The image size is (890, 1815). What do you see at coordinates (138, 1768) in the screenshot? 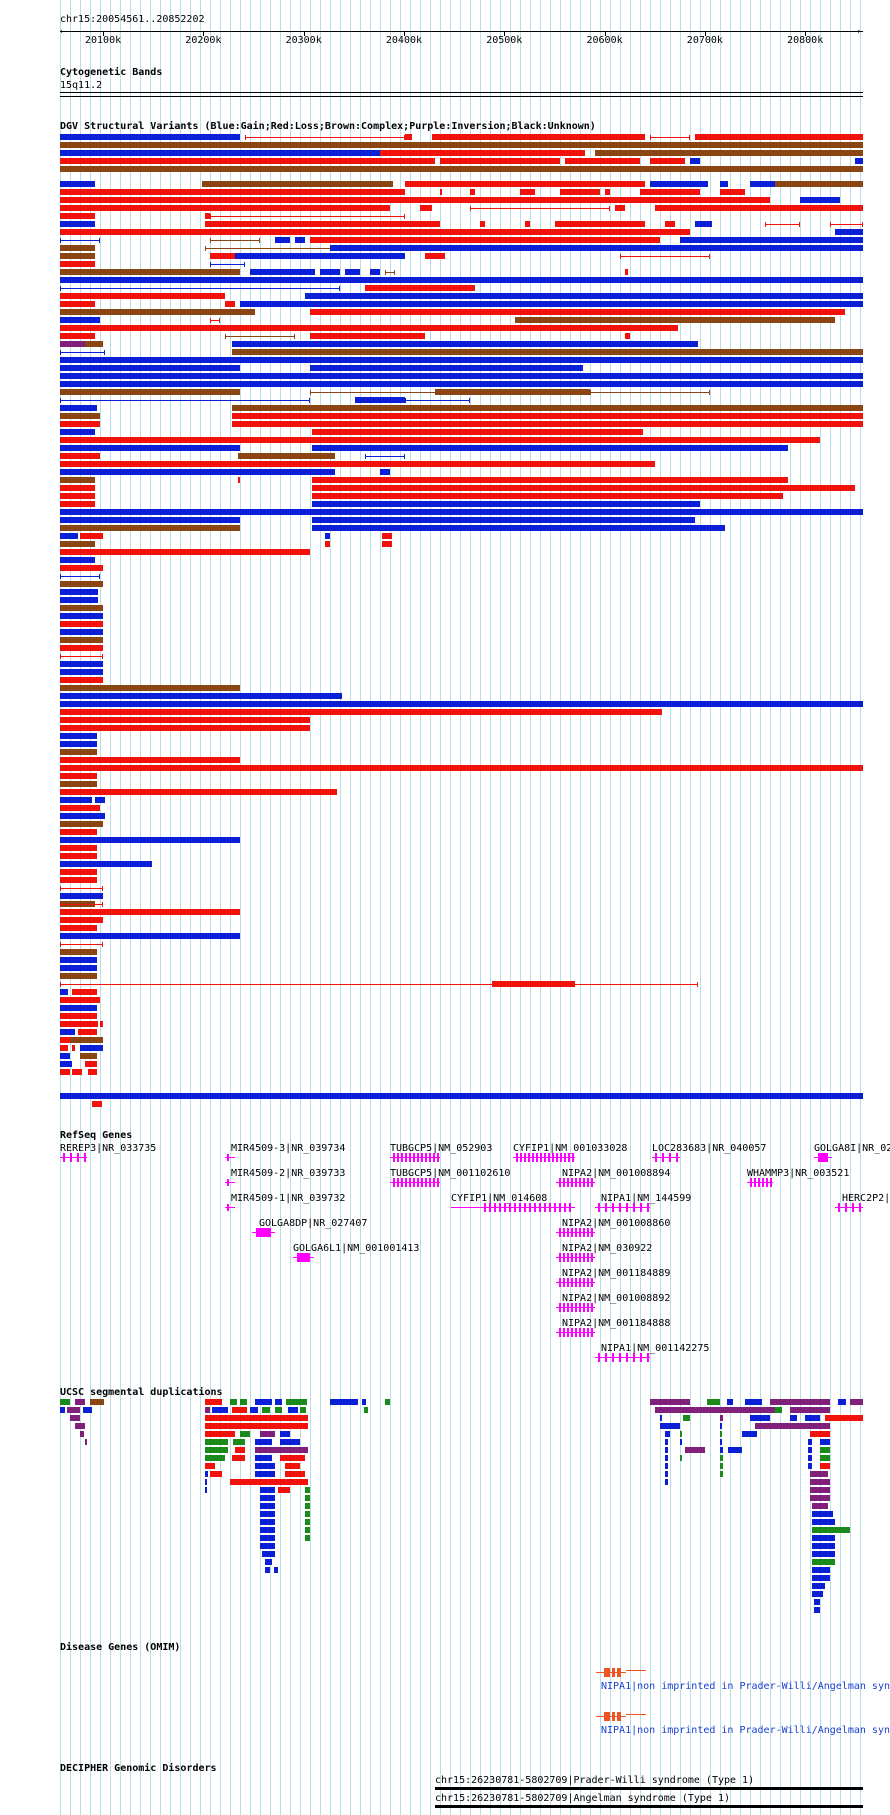
I see `track-title-decipher: DECIPHER Genomic Disorders` at bounding box center [138, 1768].